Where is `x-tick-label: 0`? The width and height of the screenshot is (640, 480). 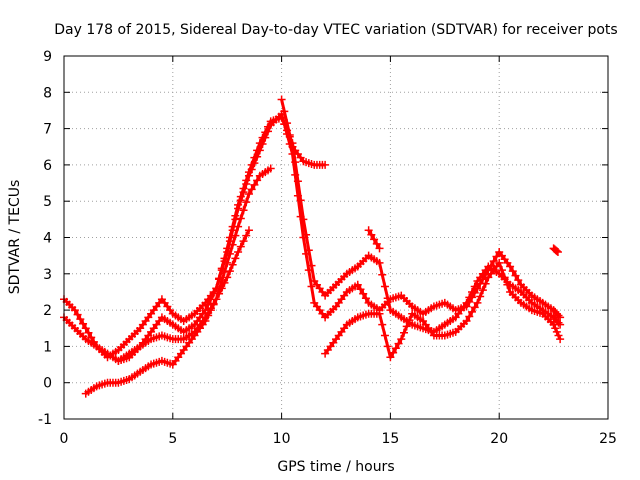
x-tick-label: 0 is located at coordinates (64, 439).